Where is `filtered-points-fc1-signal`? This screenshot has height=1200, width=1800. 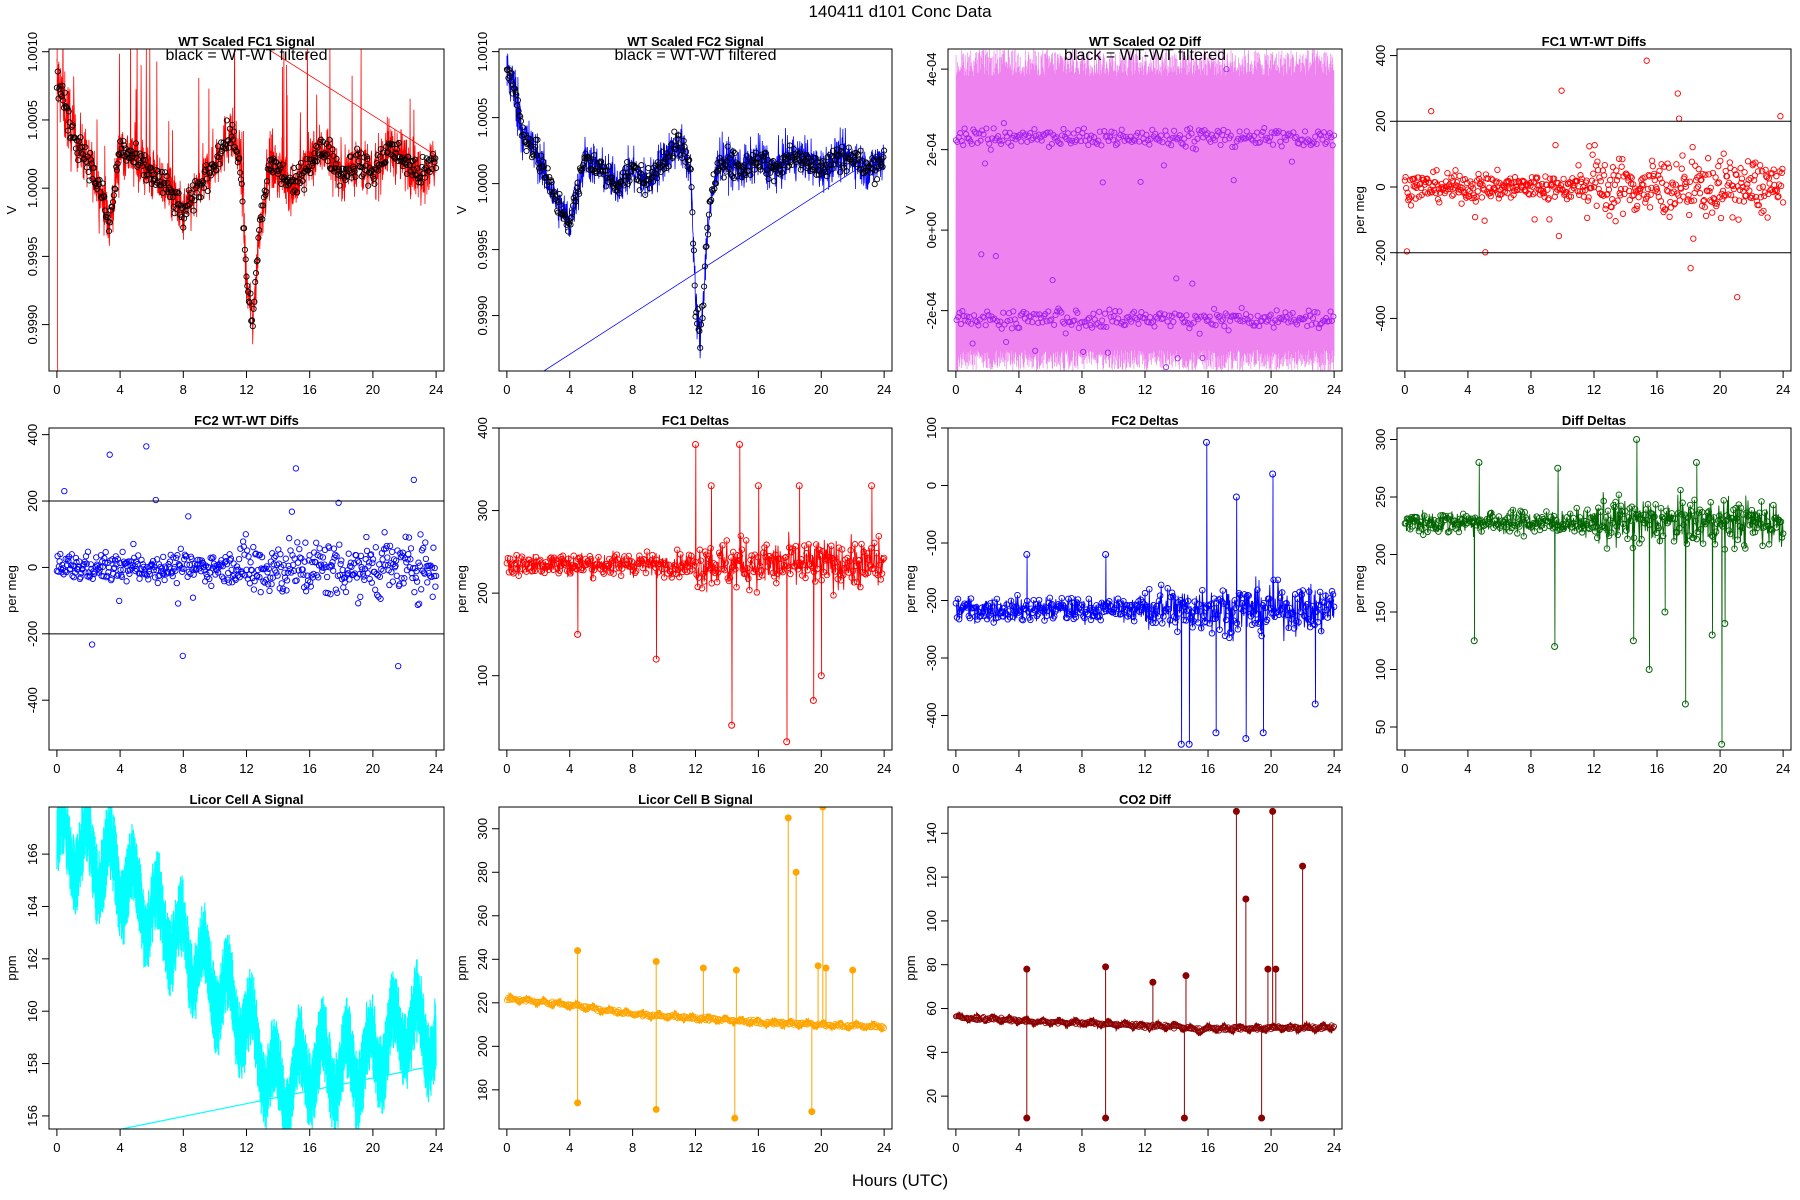
filtered-points-fc1-signal is located at coordinates (246, 199).